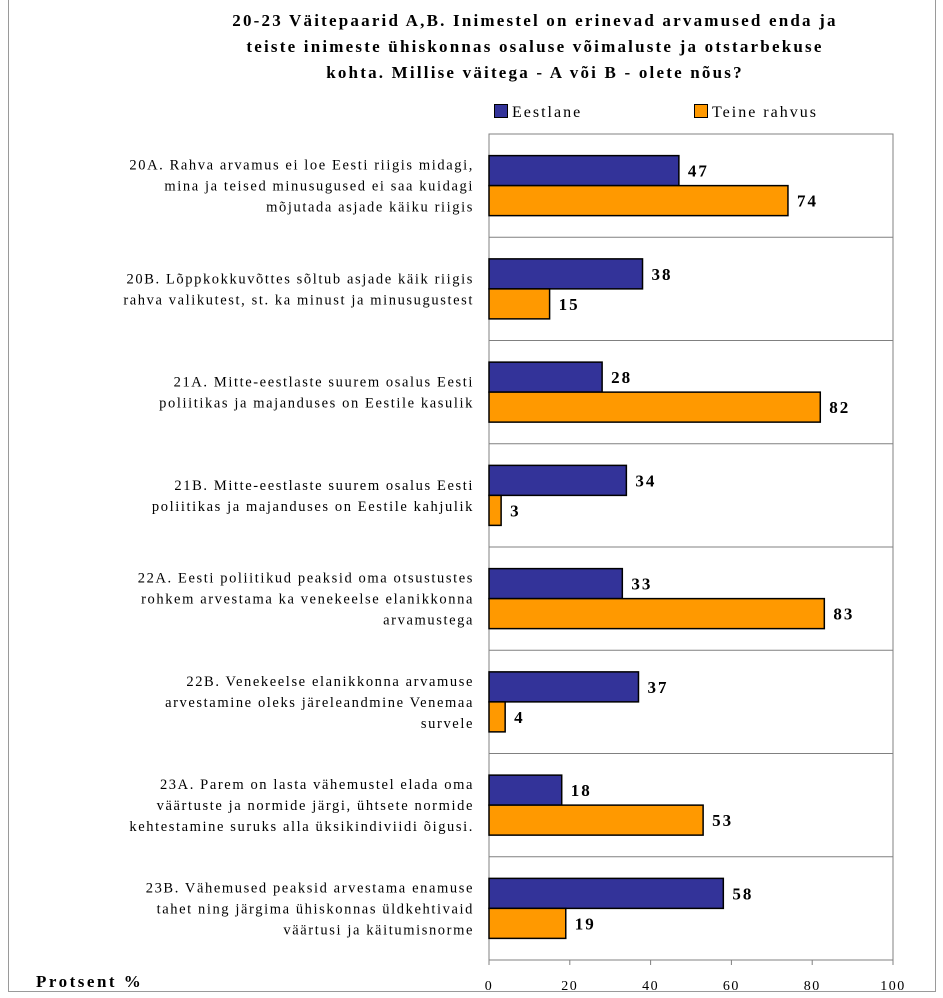 The height and width of the screenshot is (998, 943). Describe the element at coordinates (547, 112) in the screenshot. I see `legend-label-estonian: Eestlane` at that location.